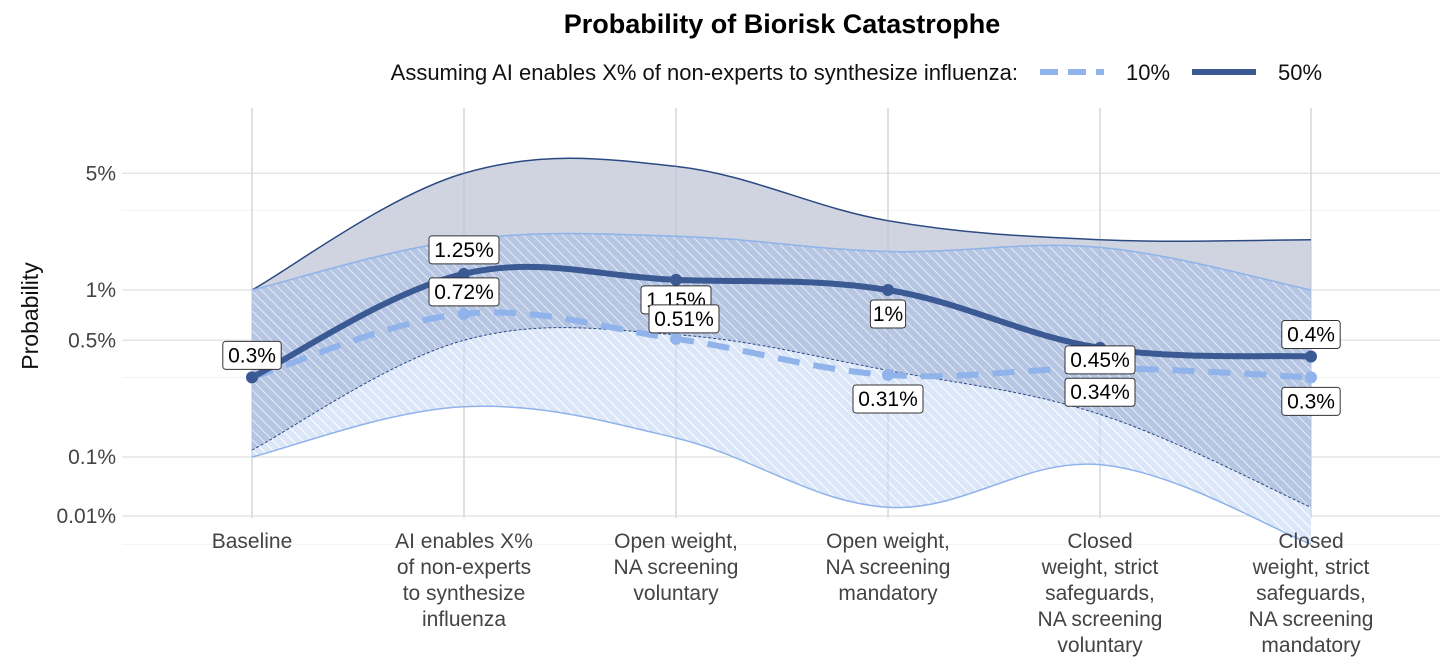 Image resolution: width=1456 pixels, height=672 pixels. I want to click on x-tick-1-line-2: to synthesize, so click(464, 593).